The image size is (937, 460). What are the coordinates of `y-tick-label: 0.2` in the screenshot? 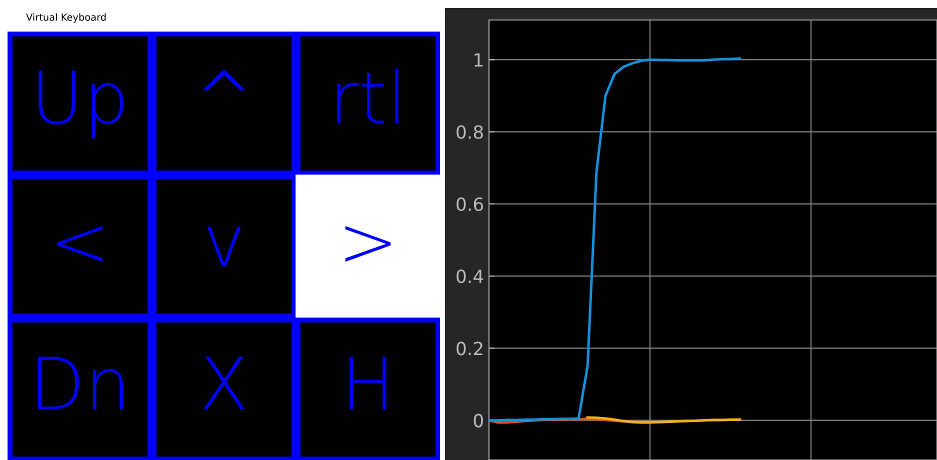 It's located at (469, 349).